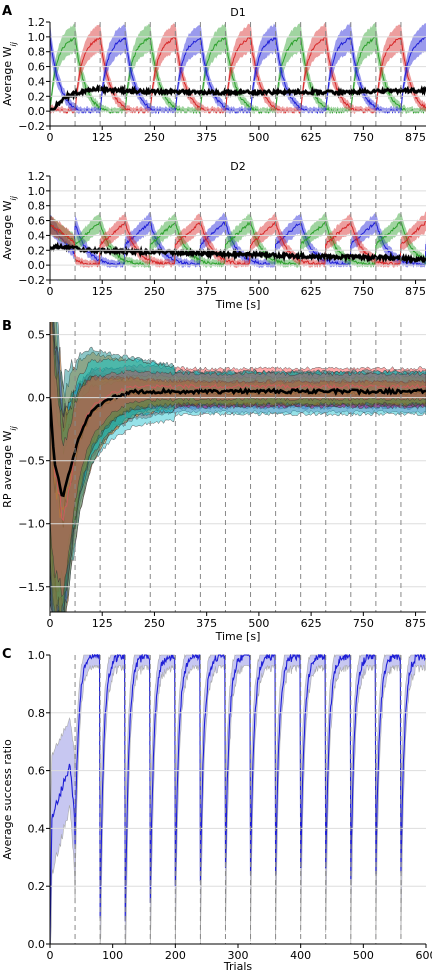 The width and height of the screenshot is (432, 976). I want to click on x-tick-label: 200, so click(175, 955).